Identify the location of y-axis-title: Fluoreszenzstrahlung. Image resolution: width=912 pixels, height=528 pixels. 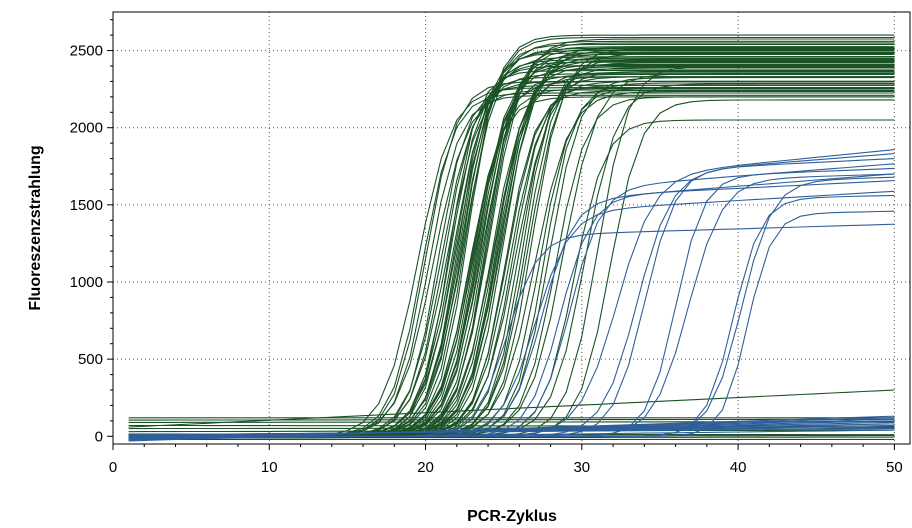
(35, 227).